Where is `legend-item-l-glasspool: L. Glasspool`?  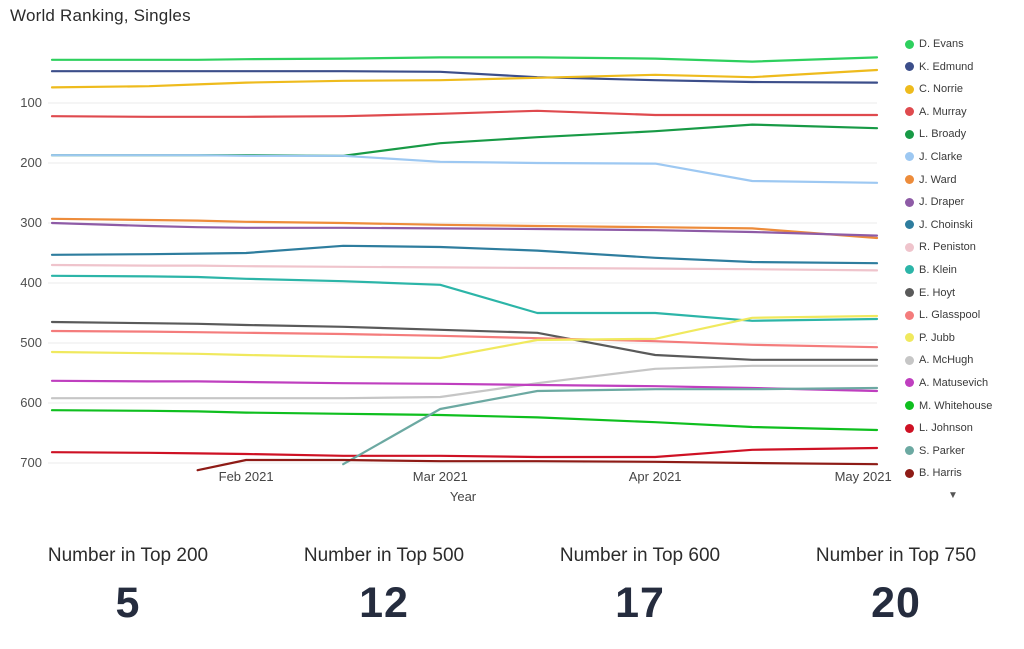 legend-item-l-glasspool: L. Glasspool is located at coordinates (962, 315).